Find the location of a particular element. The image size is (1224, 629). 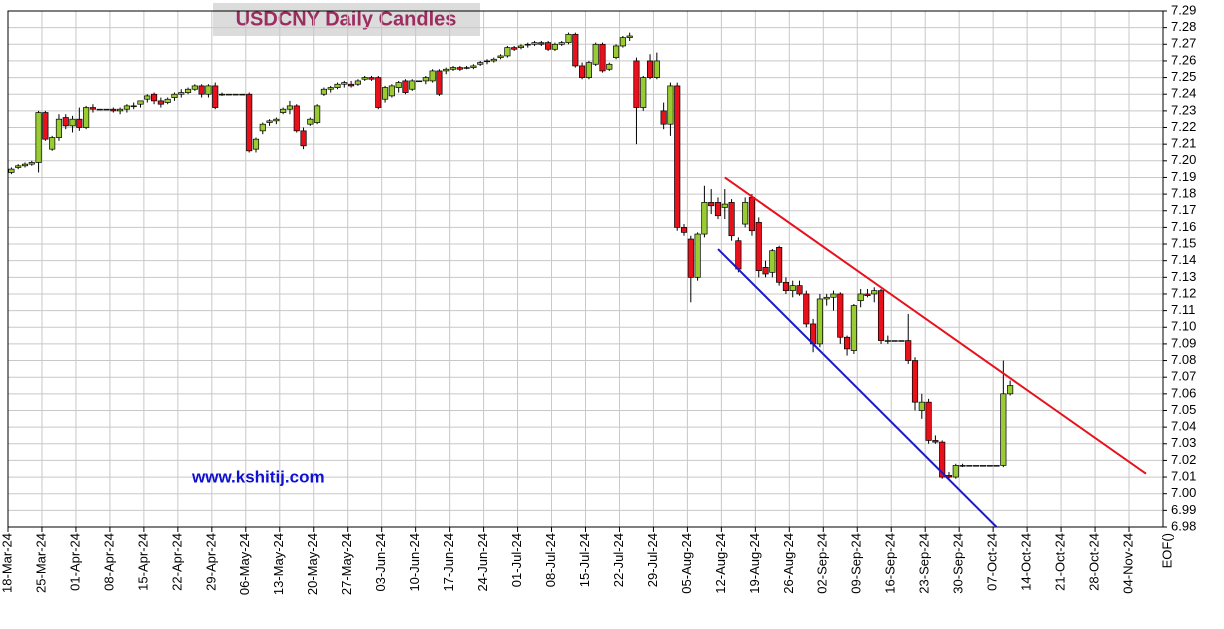

x-tick-label: 28-Oct-24 is located at coordinates (1093, 562).